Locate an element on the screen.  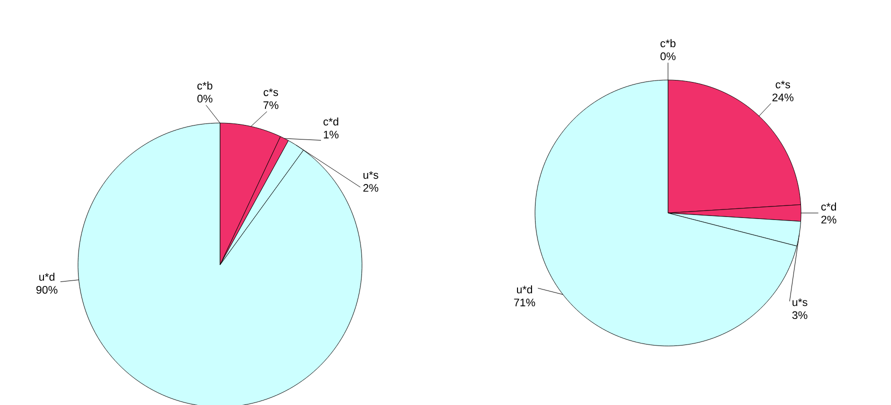
data-label: 90% is located at coordinates (47, 290).